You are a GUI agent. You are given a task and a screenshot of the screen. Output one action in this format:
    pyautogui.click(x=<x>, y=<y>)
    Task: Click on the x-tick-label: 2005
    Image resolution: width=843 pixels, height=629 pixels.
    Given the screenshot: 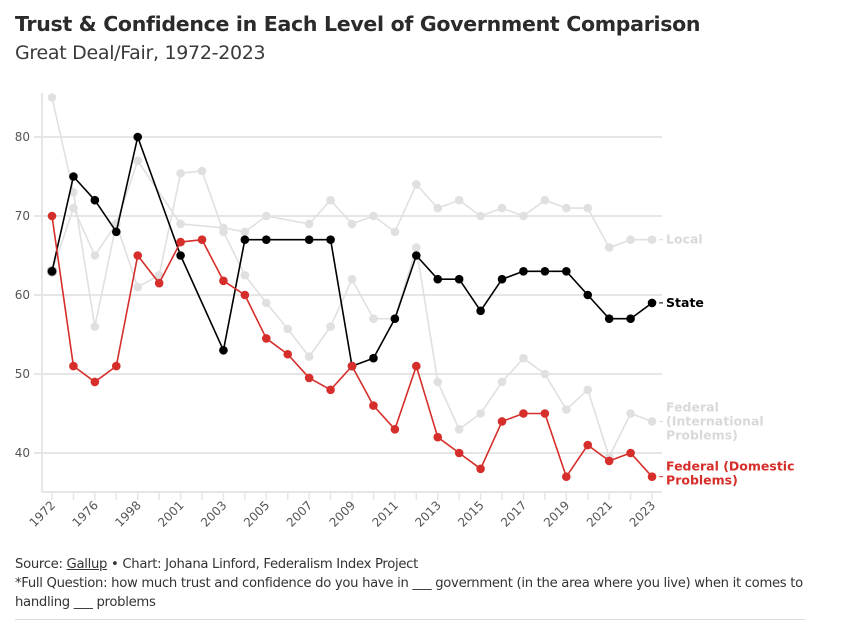 What is the action you would take?
    pyautogui.click(x=256, y=513)
    